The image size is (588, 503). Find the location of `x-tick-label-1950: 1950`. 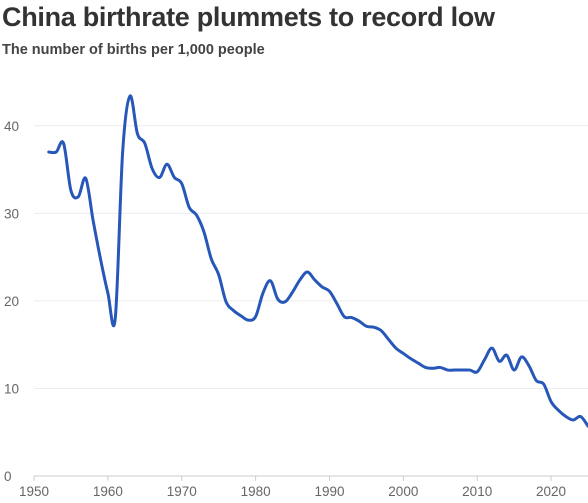

x-tick-label-1950: 1950 is located at coordinates (34, 491).